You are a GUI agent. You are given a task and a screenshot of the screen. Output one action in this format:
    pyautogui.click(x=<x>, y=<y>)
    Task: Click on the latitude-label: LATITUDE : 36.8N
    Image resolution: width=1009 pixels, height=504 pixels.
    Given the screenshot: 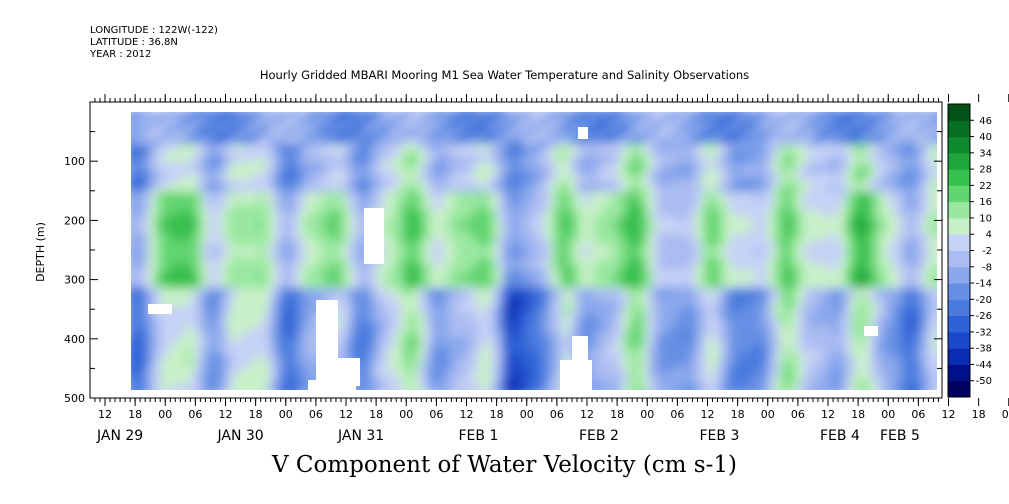 What is the action you would take?
    pyautogui.click(x=134, y=42)
    